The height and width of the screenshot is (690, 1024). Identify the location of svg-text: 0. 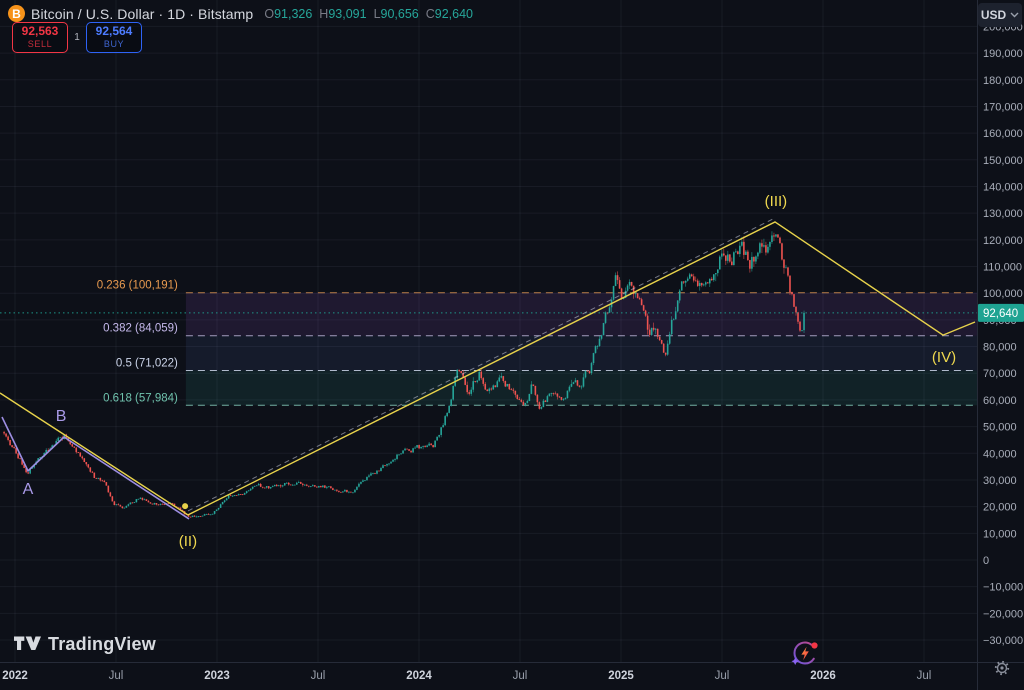
(986, 561).